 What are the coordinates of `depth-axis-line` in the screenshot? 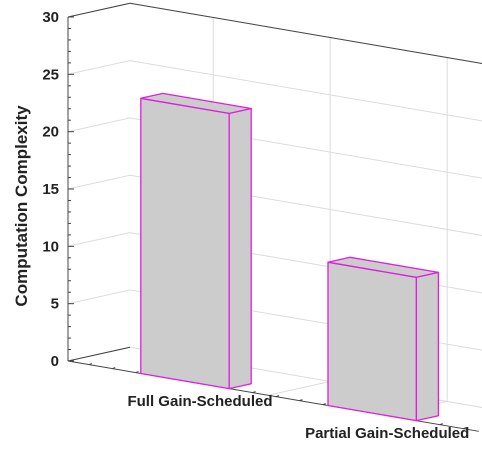 It's located at (99, 354).